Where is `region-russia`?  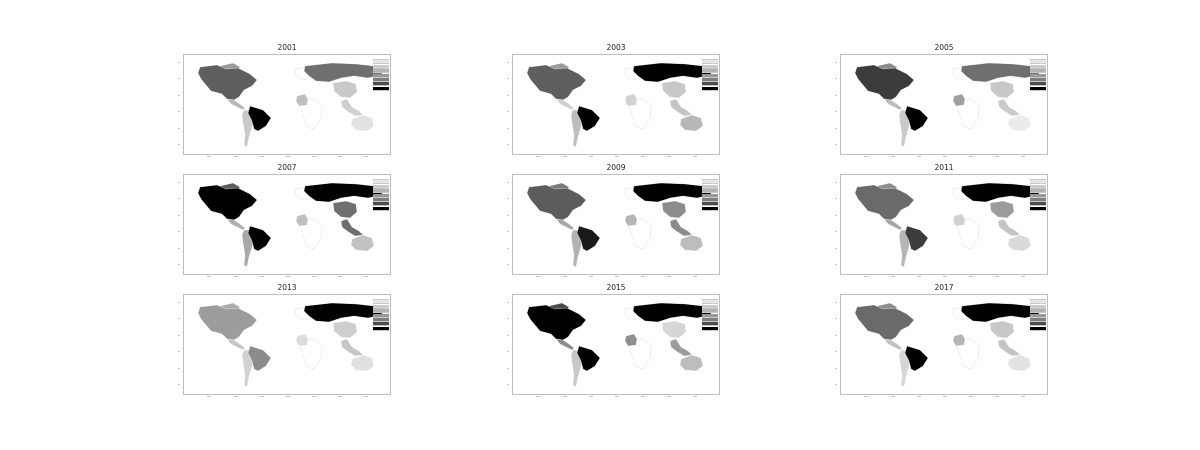 region-russia is located at coordinates (1001, 72).